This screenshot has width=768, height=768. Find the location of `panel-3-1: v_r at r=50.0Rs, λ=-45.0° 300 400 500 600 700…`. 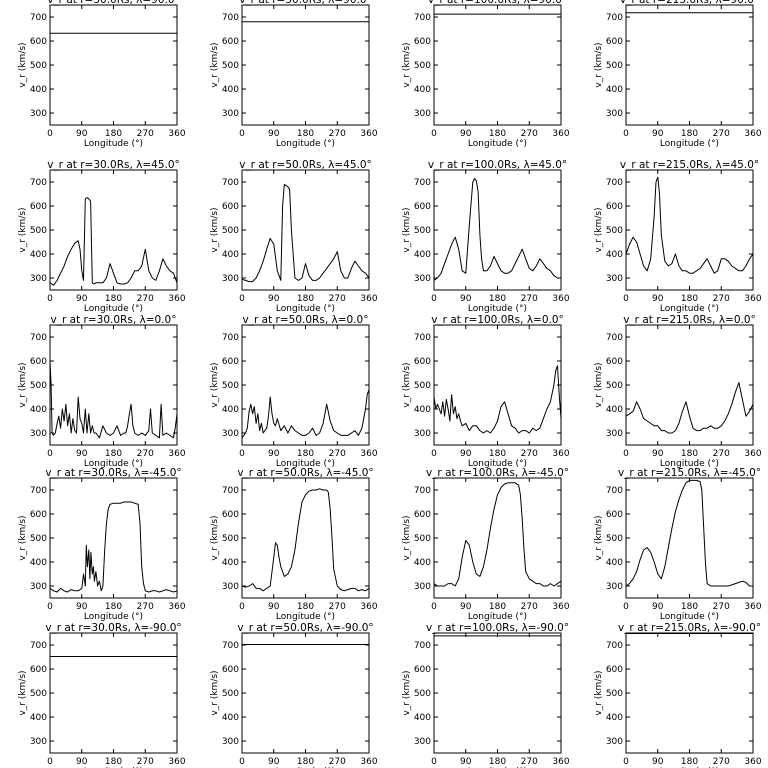

panel-3-1: v_r at r=50.0Rs, λ=-45.0° 300 400 500 600 700… is located at coordinates (294, 544).